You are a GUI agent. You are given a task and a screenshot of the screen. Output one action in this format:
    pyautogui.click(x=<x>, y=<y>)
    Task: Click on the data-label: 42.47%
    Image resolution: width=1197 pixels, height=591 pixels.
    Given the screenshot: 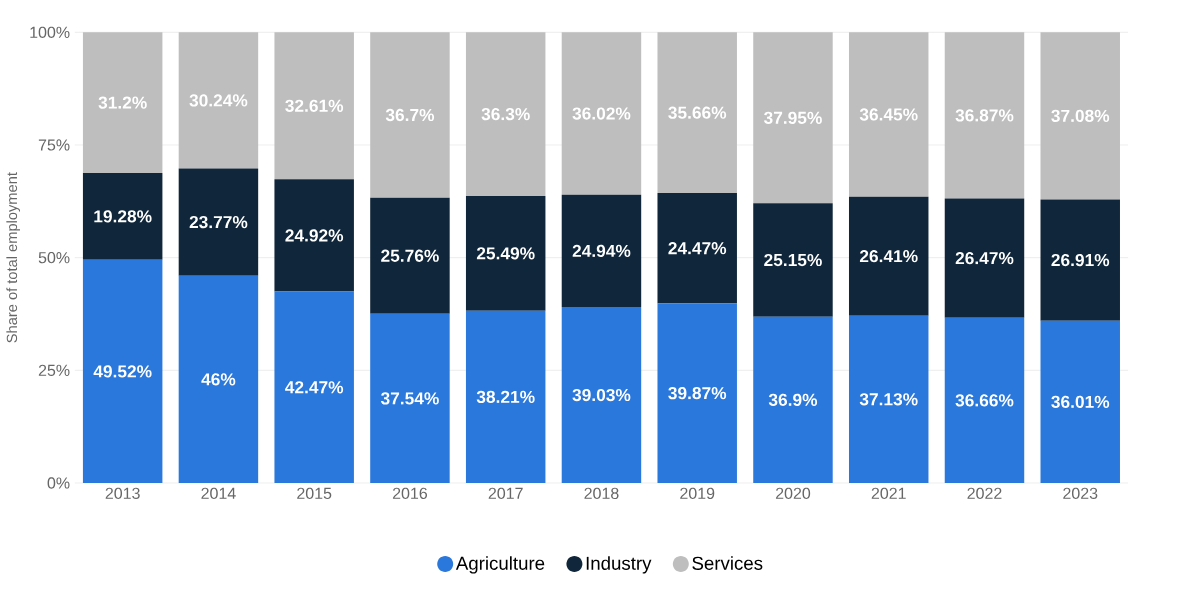 What is the action you would take?
    pyautogui.click(x=314, y=387)
    